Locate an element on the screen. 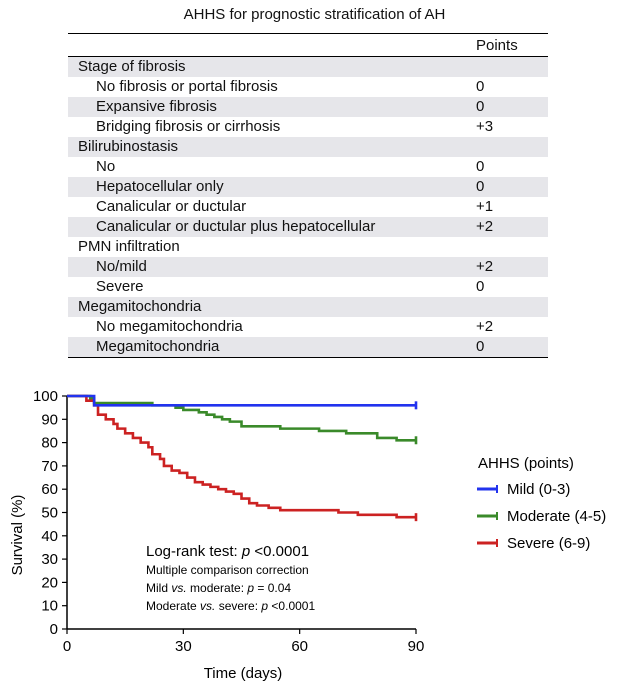 The height and width of the screenshot is (689, 629). x-tick-label: 90 is located at coordinates (416, 646).